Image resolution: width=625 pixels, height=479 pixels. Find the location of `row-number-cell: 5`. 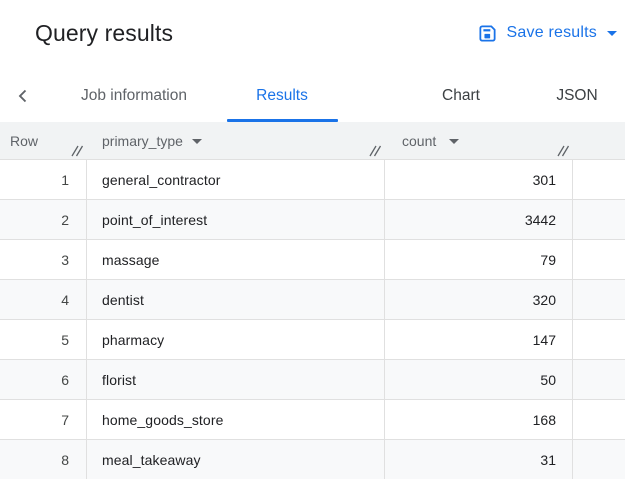

row-number-cell: 5 is located at coordinates (43, 339).